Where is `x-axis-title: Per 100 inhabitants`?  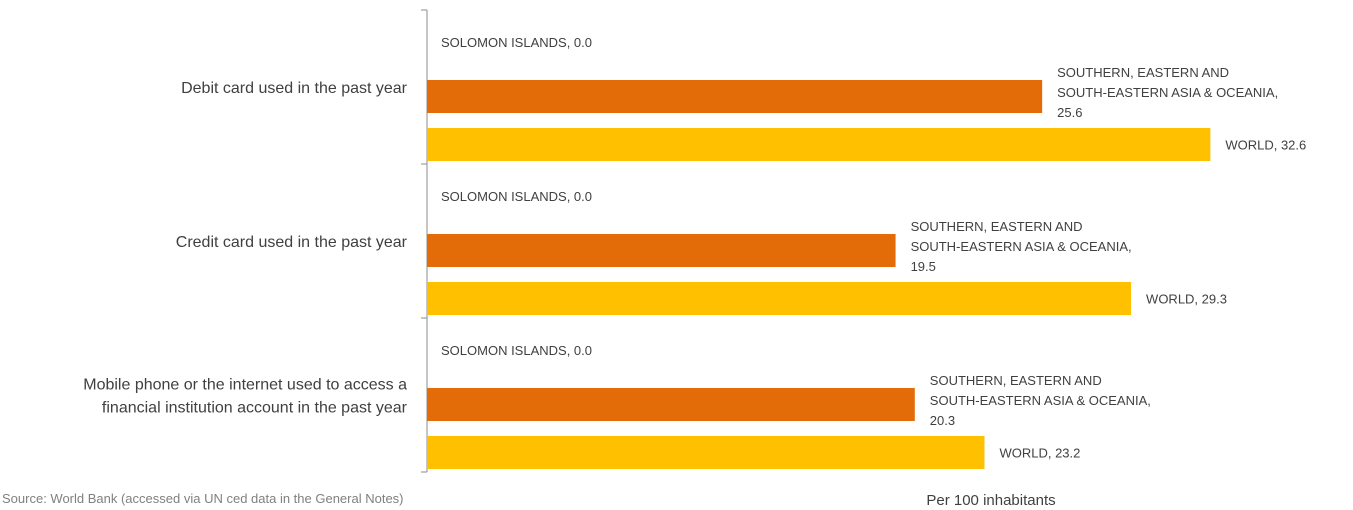
x-axis-title: Per 100 inhabitants is located at coordinates (990, 500).